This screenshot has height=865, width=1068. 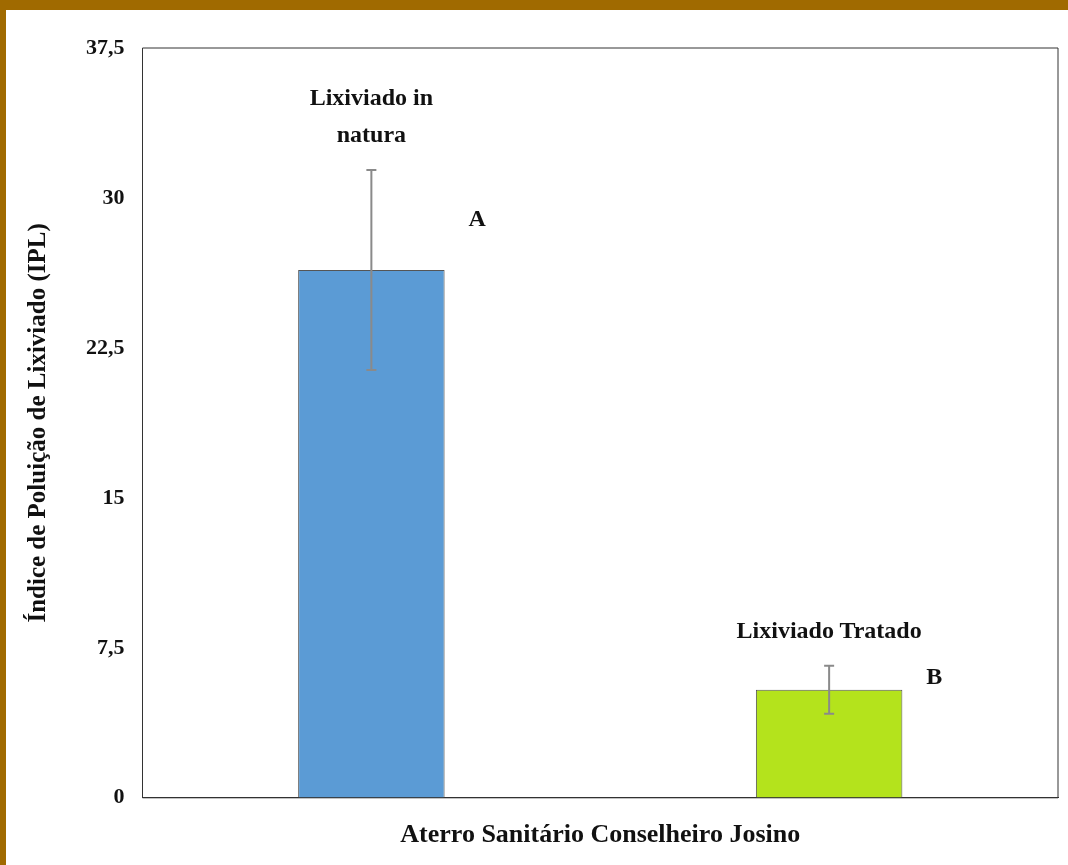 What do you see at coordinates (371, 116) in the screenshot?
I see `x-tick-label: Lixiviado in natura` at bounding box center [371, 116].